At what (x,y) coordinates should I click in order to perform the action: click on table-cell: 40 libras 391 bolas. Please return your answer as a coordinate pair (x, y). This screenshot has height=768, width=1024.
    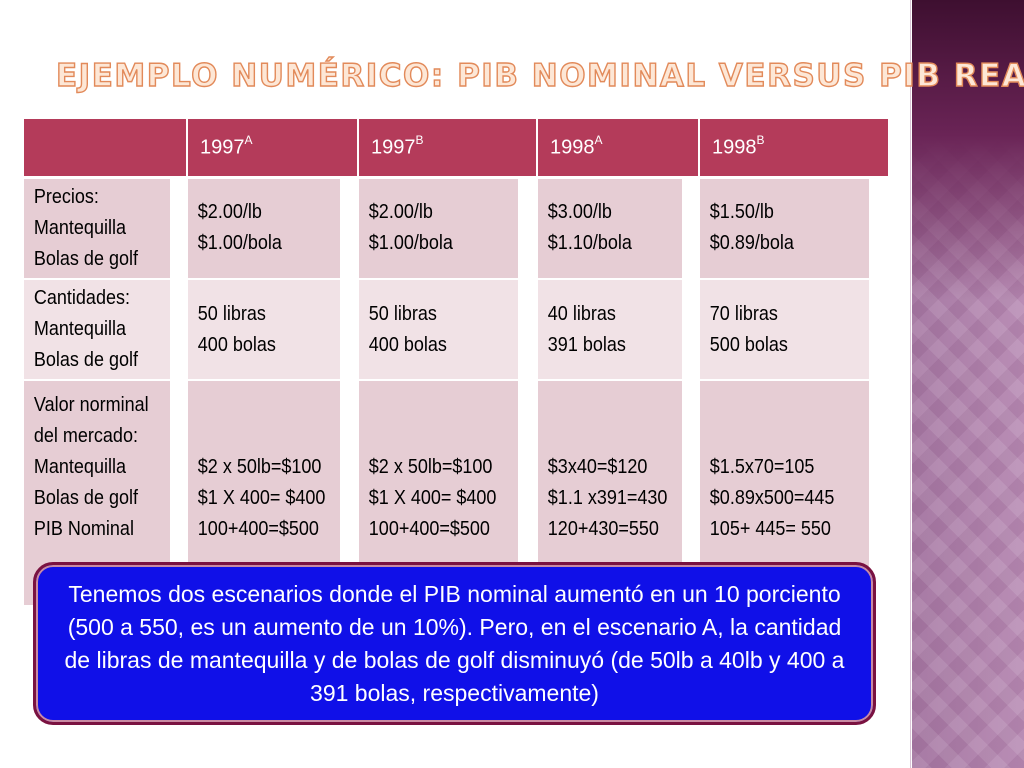
    Looking at the image, I should click on (610, 330).